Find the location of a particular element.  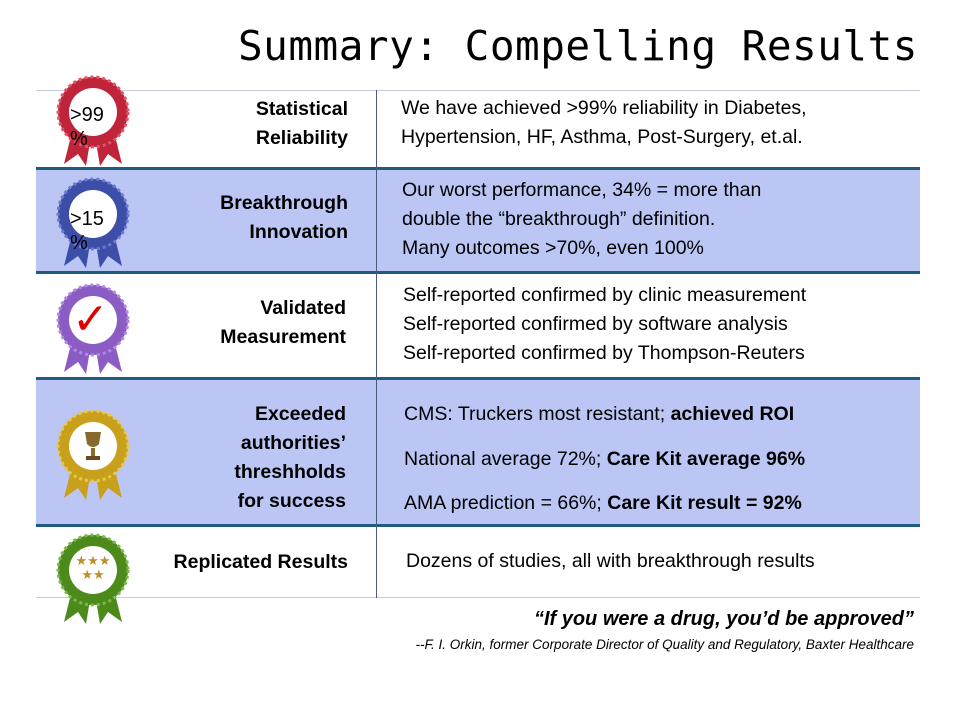

label-line: Replicated Results is located at coordinates (260, 562).